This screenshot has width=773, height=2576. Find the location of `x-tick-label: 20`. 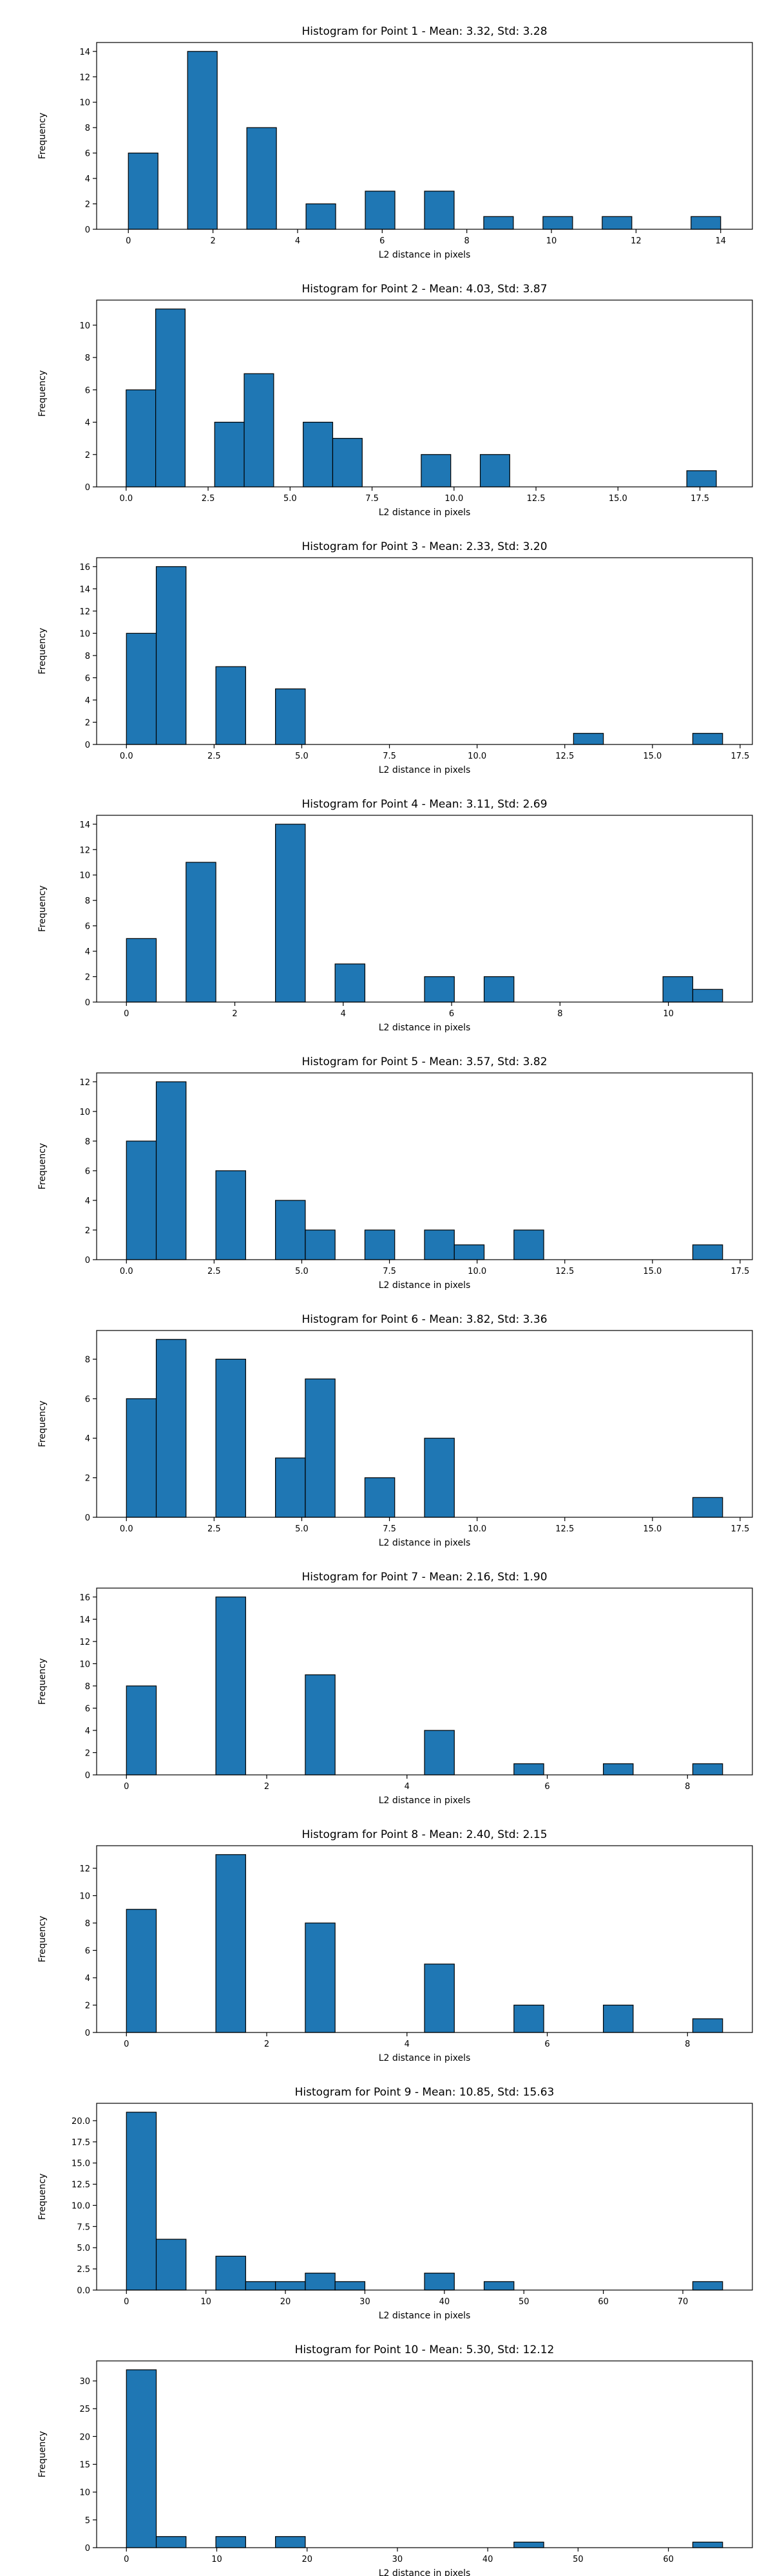

x-tick-label: 20 is located at coordinates (306, 2559).